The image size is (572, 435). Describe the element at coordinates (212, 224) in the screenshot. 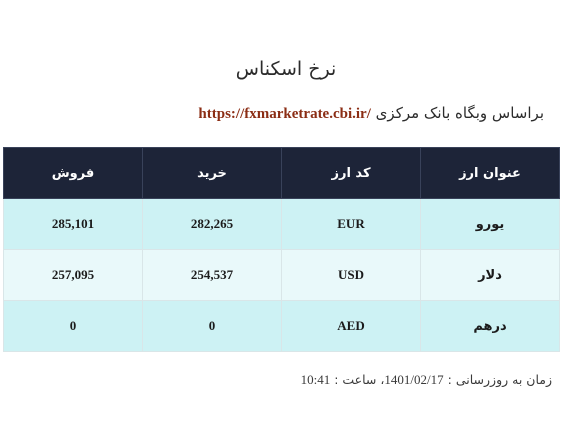

I see `buy-rate: 282,265` at that location.